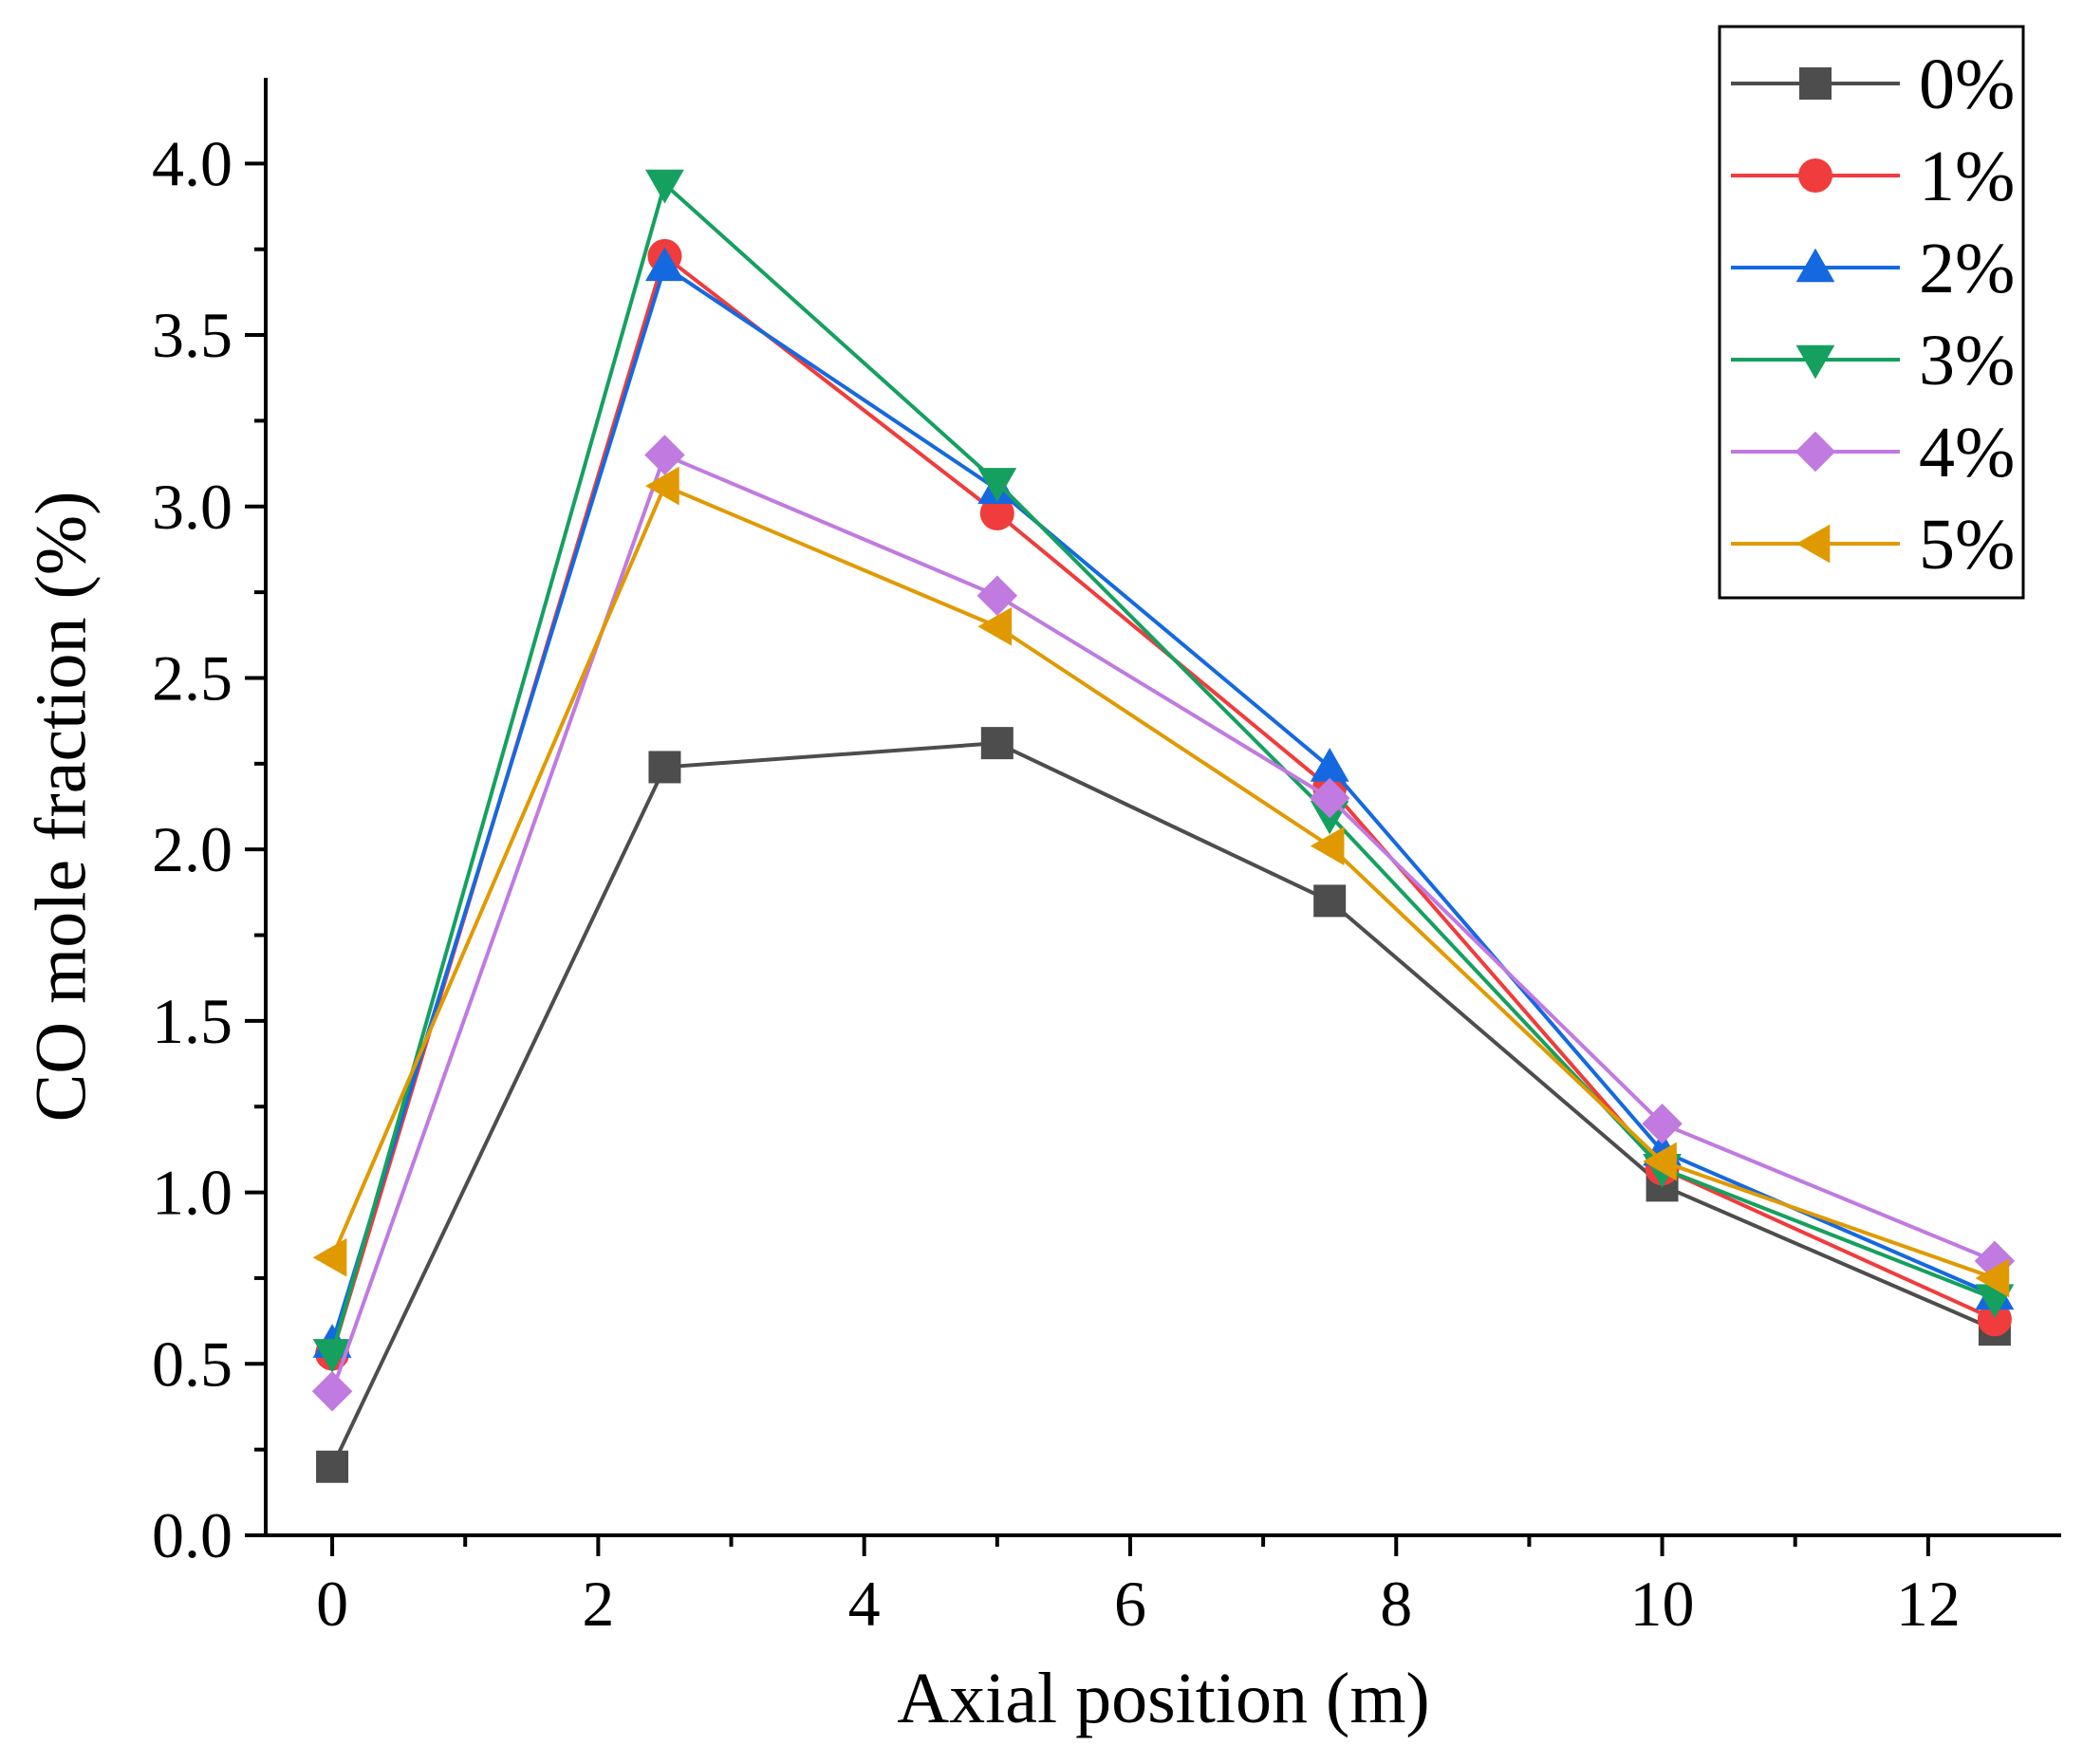 The width and height of the screenshot is (2083, 1764). I want to click on legend-entry: 3%, so click(1873, 360).